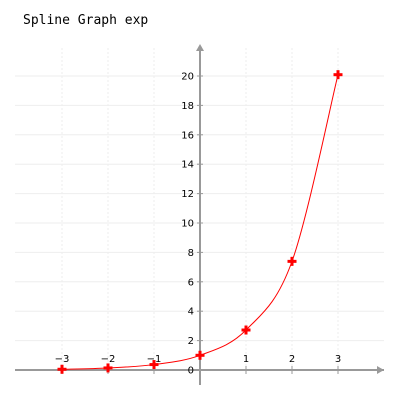 The width and height of the screenshot is (400, 400). What do you see at coordinates (86, 20) in the screenshot?
I see `chart-title: Spline Graph exp` at bounding box center [86, 20].